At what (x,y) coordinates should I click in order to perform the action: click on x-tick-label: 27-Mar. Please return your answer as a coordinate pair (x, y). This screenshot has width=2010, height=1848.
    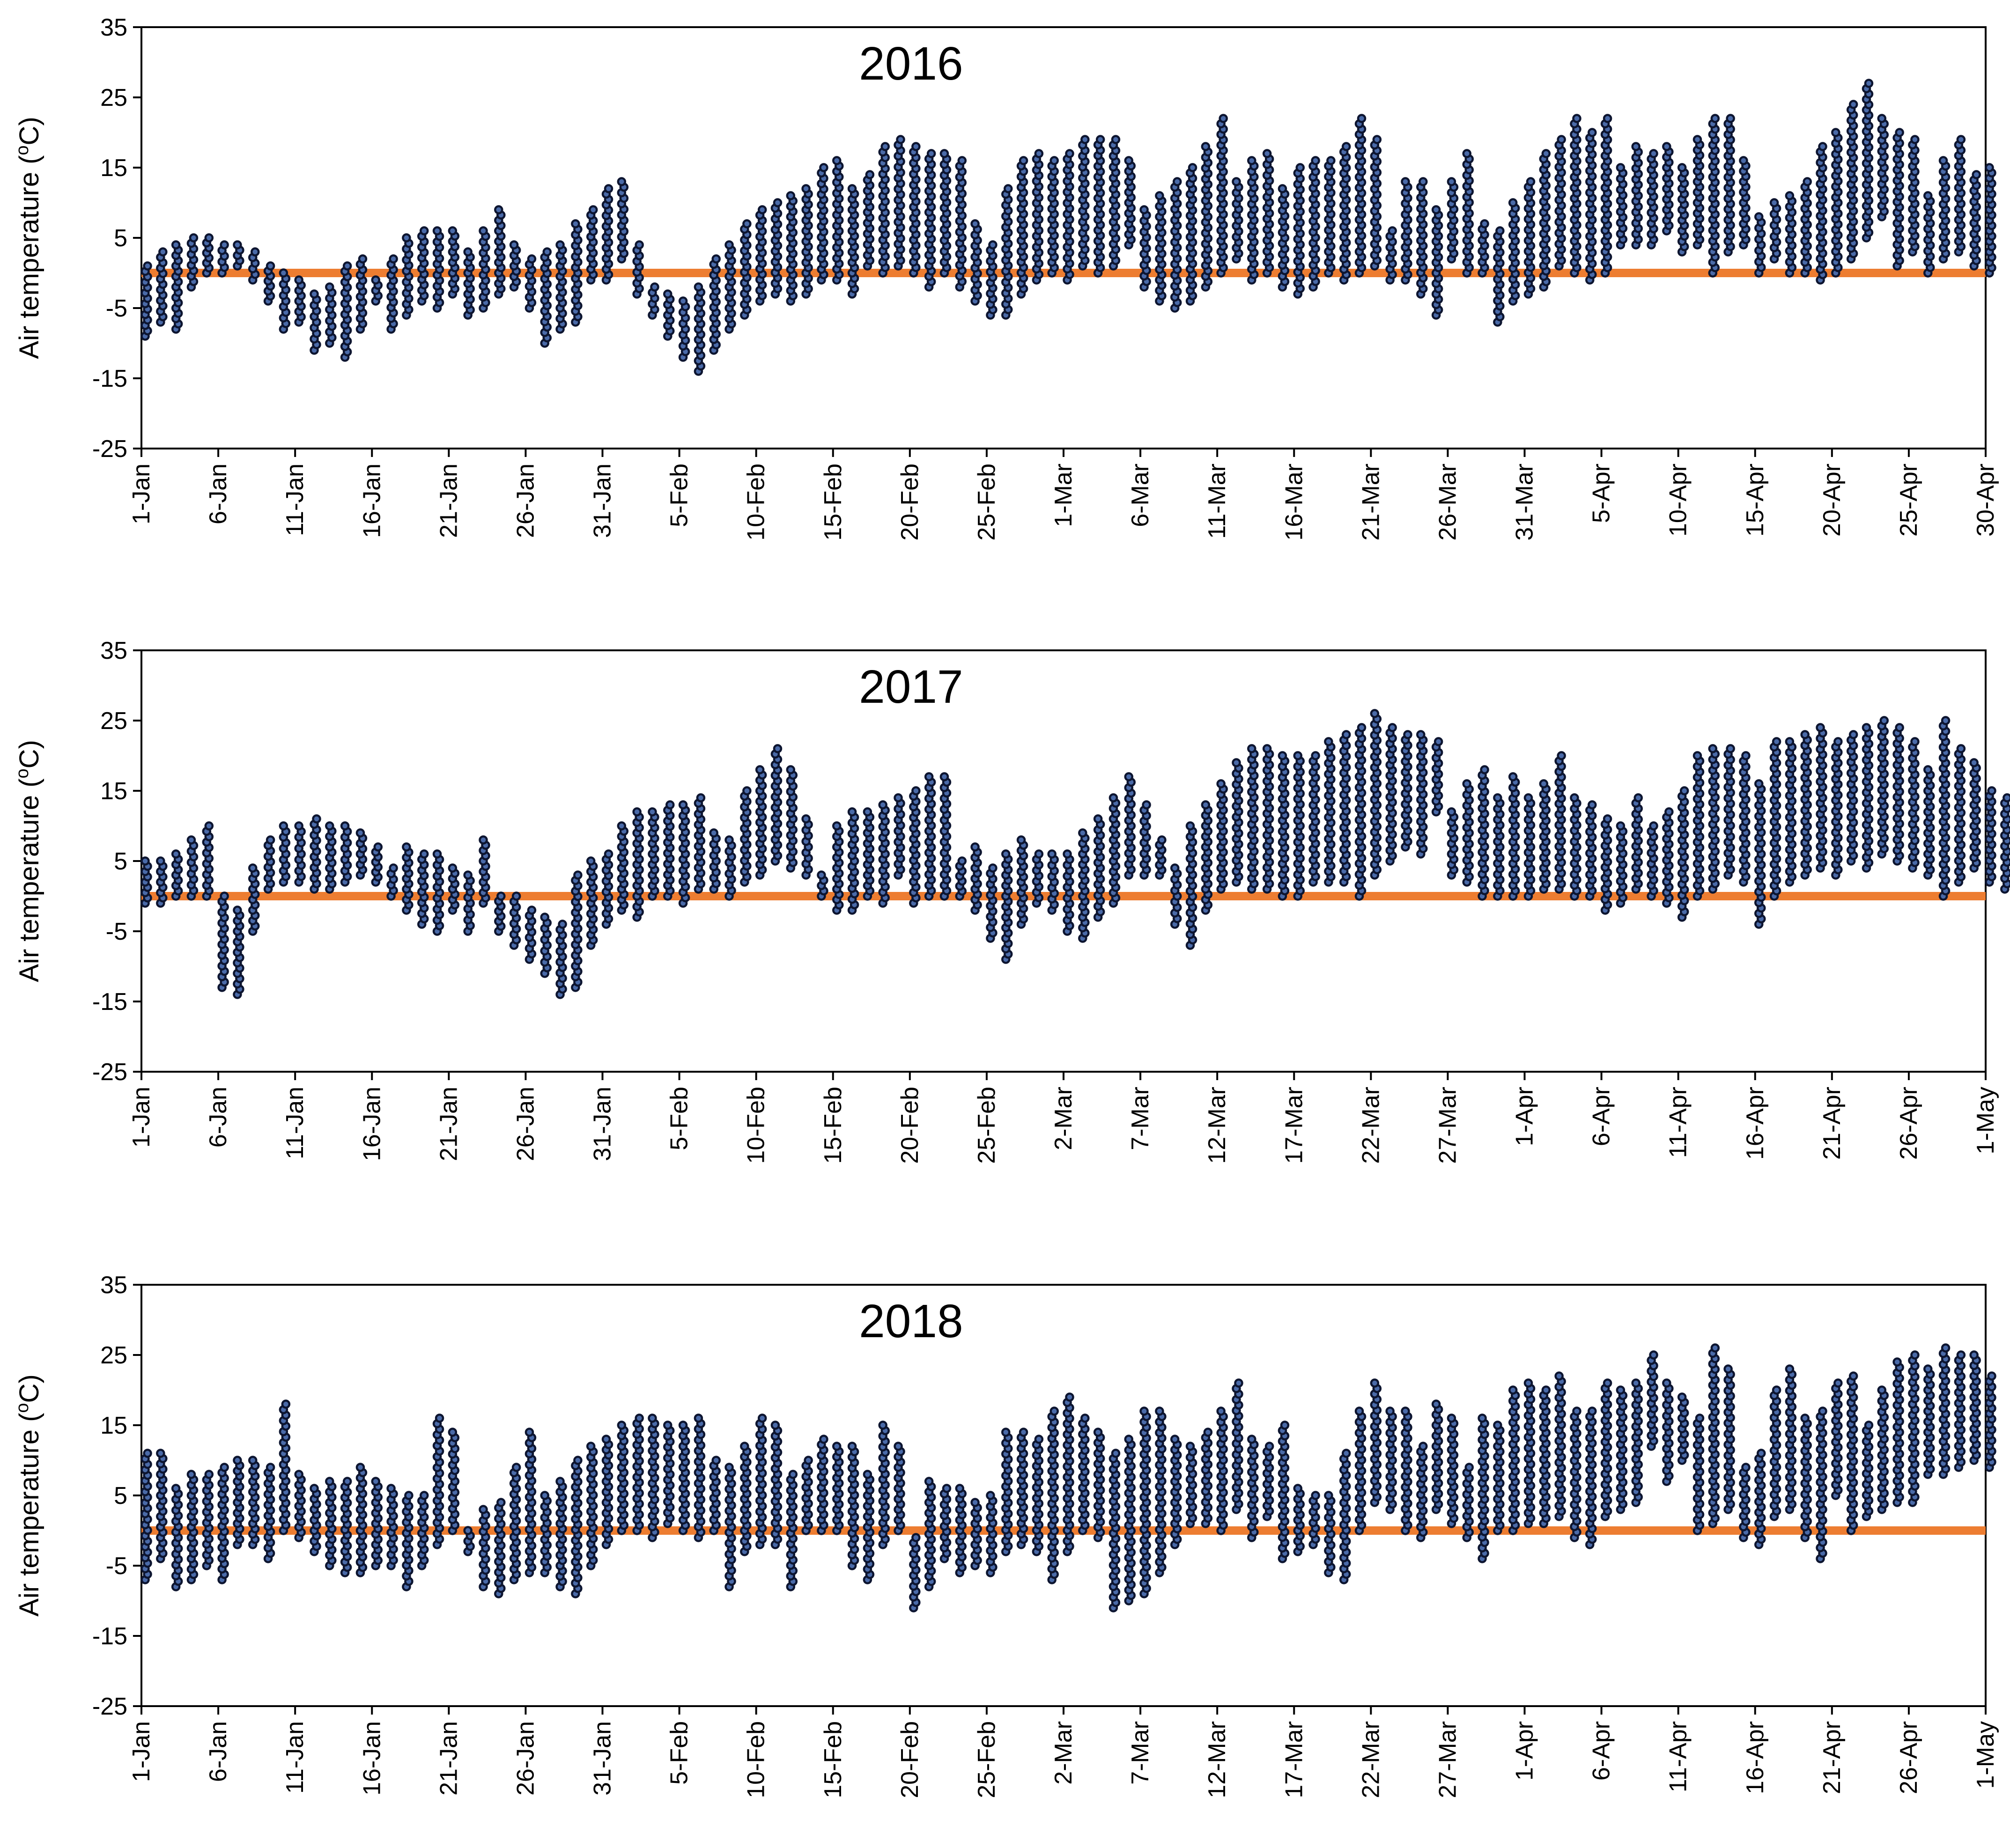
    Looking at the image, I should click on (1447, 1759).